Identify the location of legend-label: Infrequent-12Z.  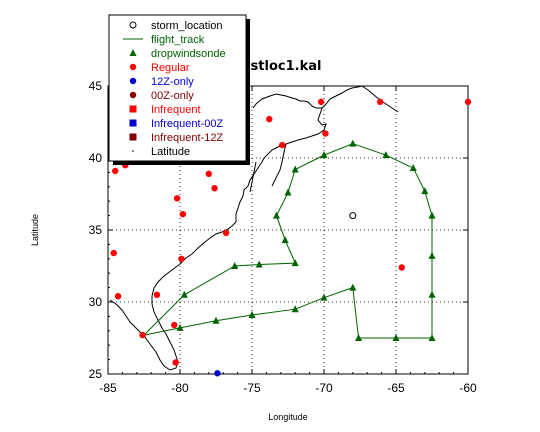
(187, 138).